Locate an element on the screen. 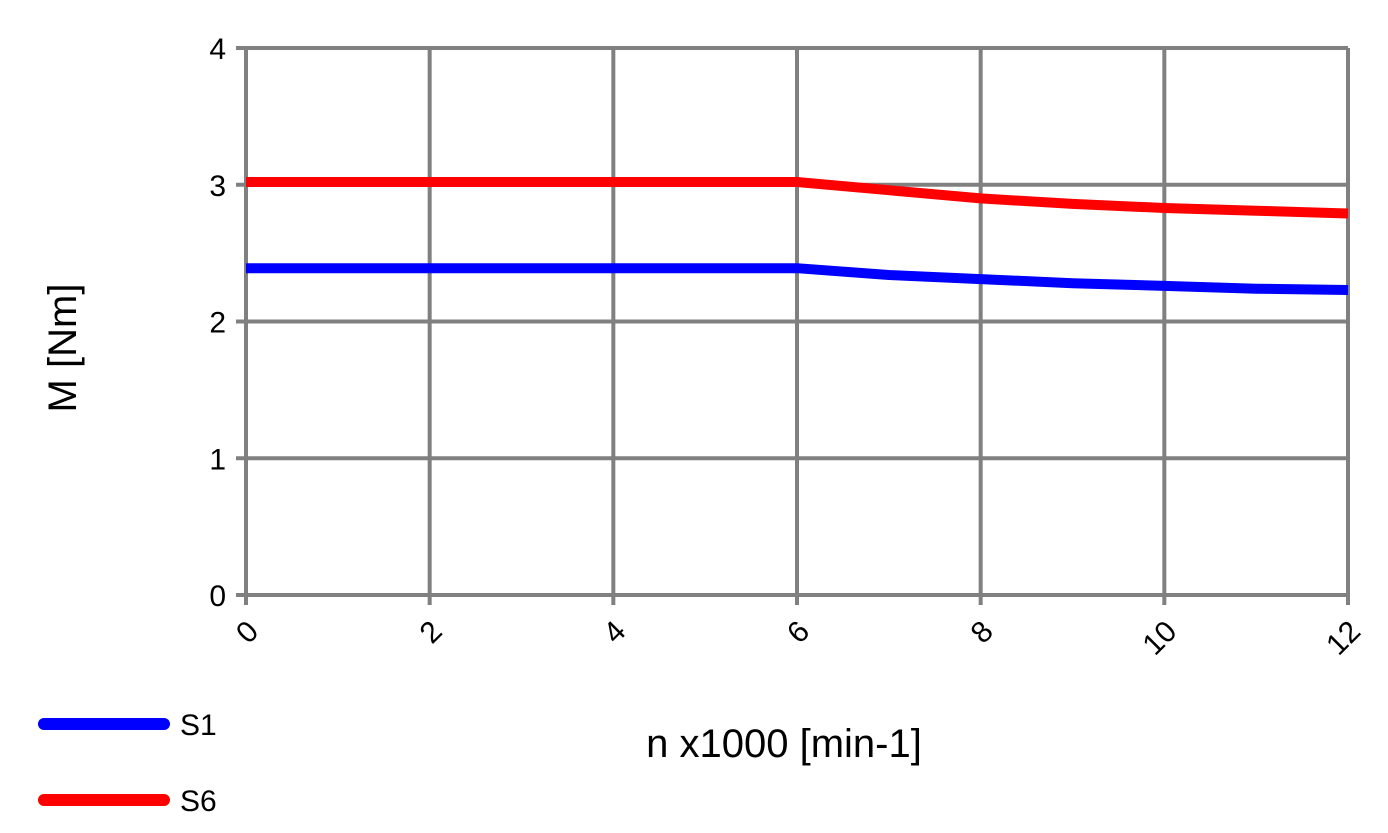 Image resolution: width=1388 pixels, height=833 pixels. x-tick-label: 2 is located at coordinates (431, 632).